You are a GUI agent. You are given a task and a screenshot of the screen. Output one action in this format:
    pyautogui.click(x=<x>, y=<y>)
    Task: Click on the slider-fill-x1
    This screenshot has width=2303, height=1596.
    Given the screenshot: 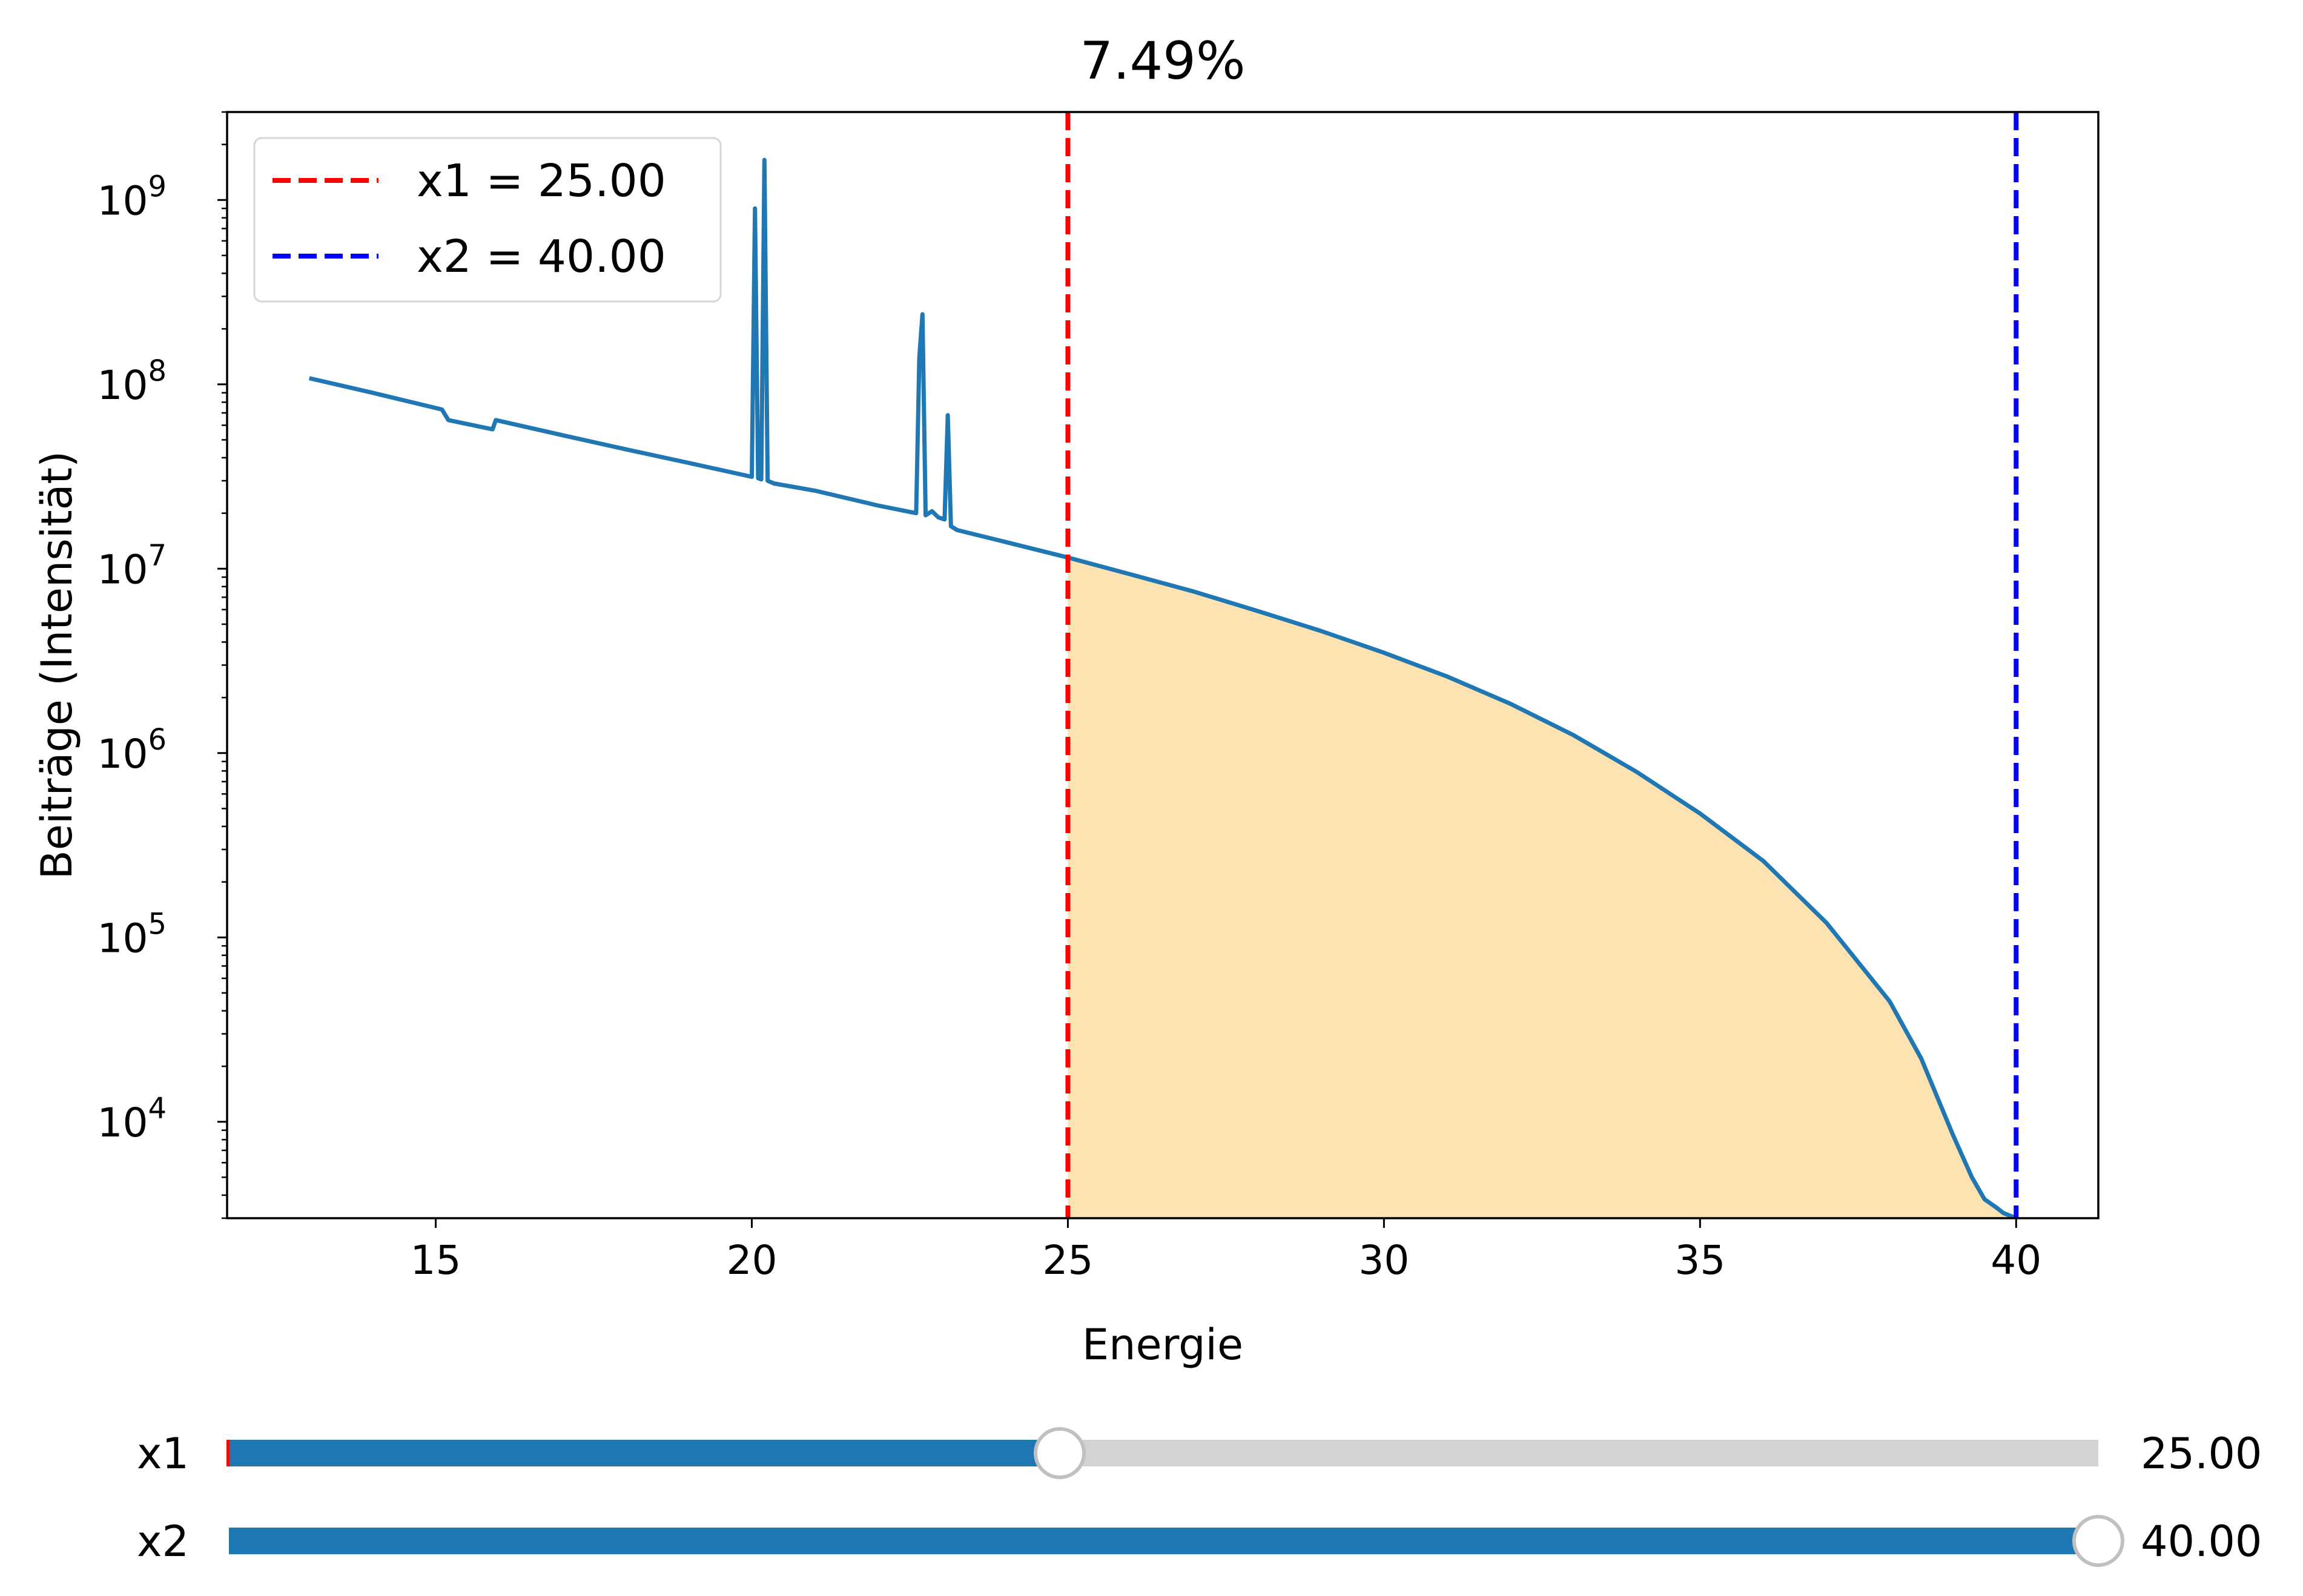 What is the action you would take?
    pyautogui.click(x=644, y=1453)
    